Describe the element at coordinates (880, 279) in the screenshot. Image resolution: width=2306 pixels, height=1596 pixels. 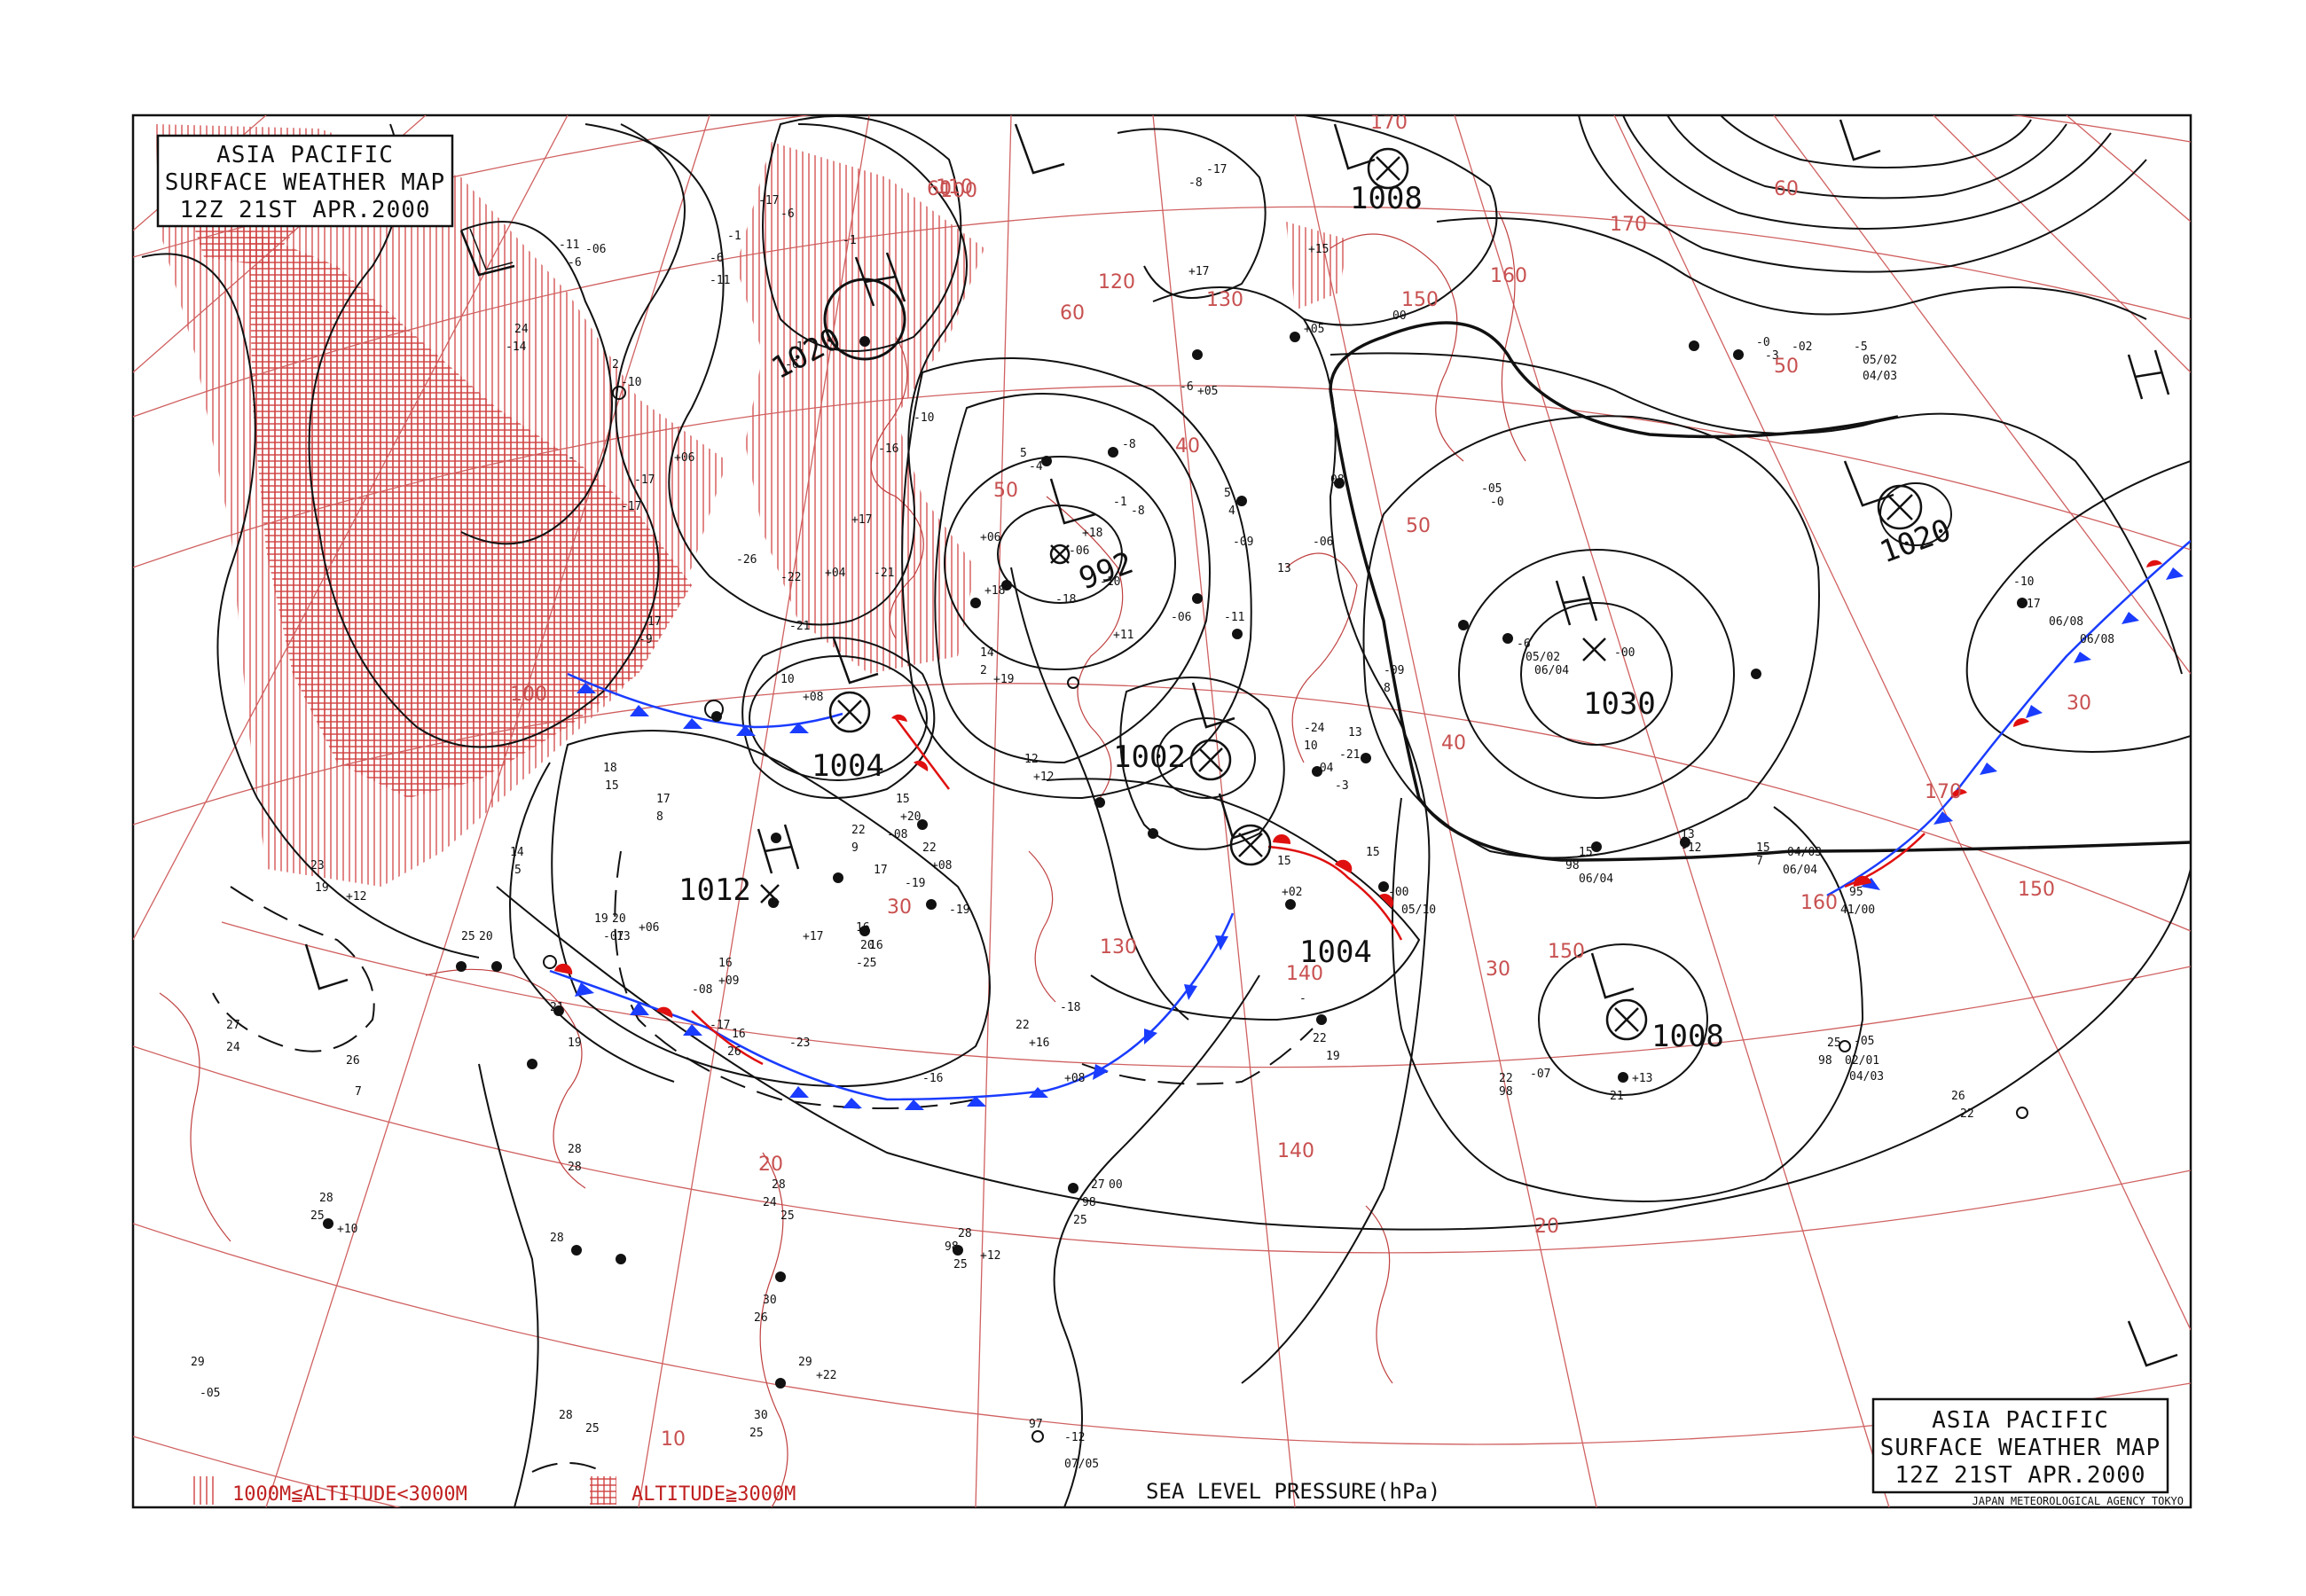
I see `high-letter` at that location.